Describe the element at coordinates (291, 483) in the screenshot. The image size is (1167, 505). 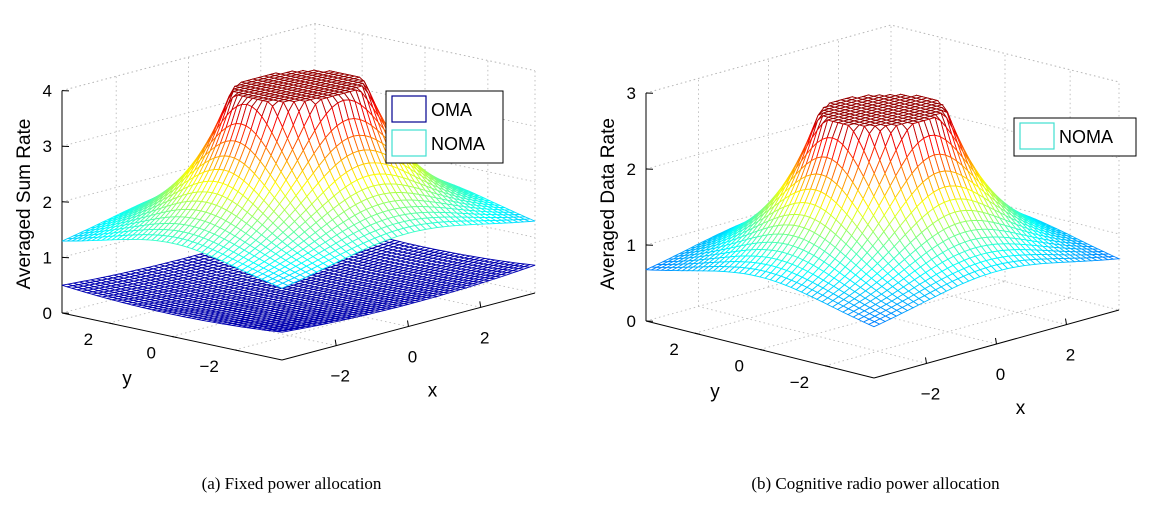
I see `caption-a: (a) Fixed power allocation` at that location.